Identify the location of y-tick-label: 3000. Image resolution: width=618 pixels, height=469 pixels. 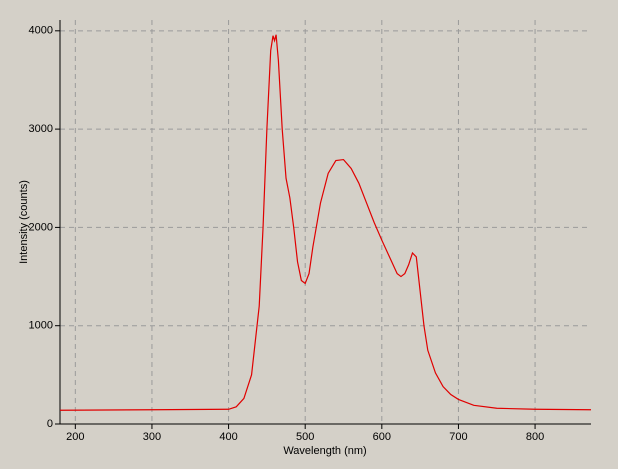
(41, 129).